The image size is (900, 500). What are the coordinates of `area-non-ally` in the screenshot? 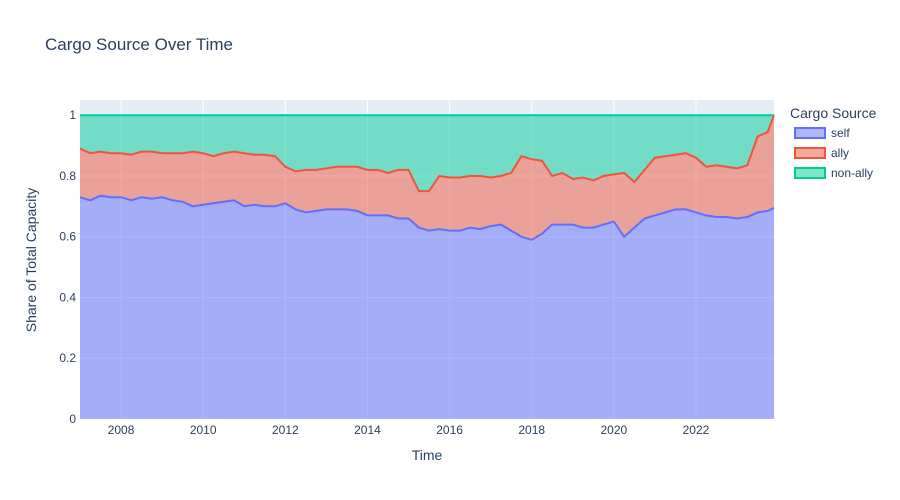 It's located at (427, 153).